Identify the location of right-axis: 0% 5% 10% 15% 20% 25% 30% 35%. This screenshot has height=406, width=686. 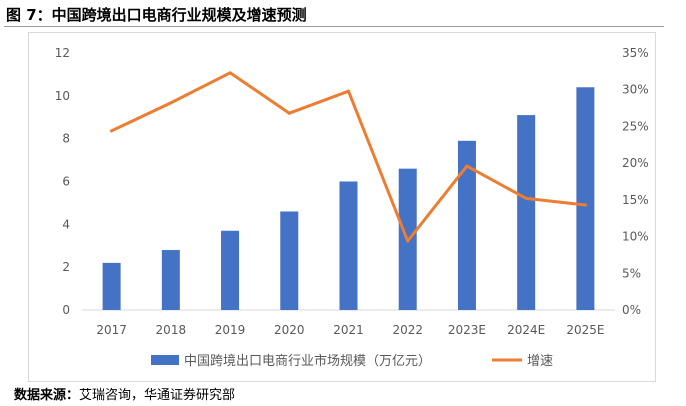
(635, 181).